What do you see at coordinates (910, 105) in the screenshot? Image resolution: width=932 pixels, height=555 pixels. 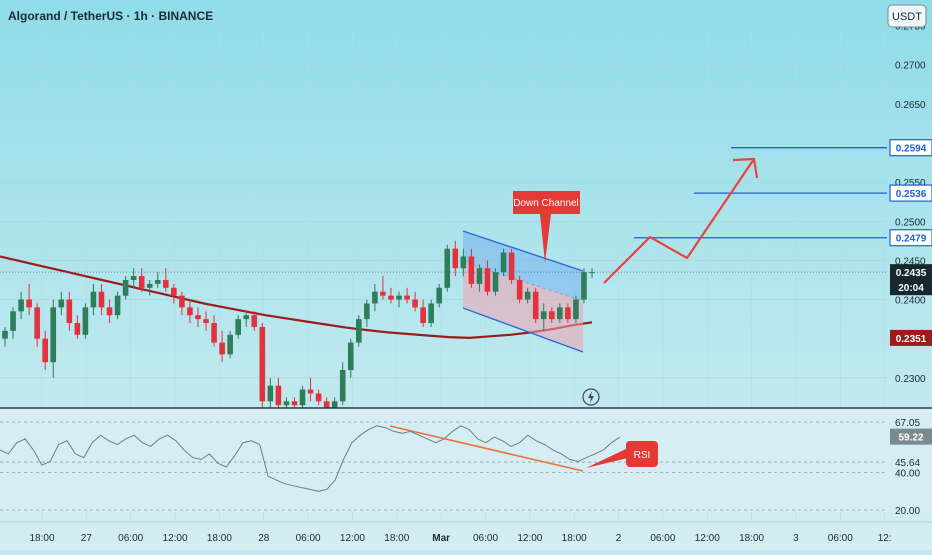 I see `price-tick-label: 0.2650` at bounding box center [910, 105].